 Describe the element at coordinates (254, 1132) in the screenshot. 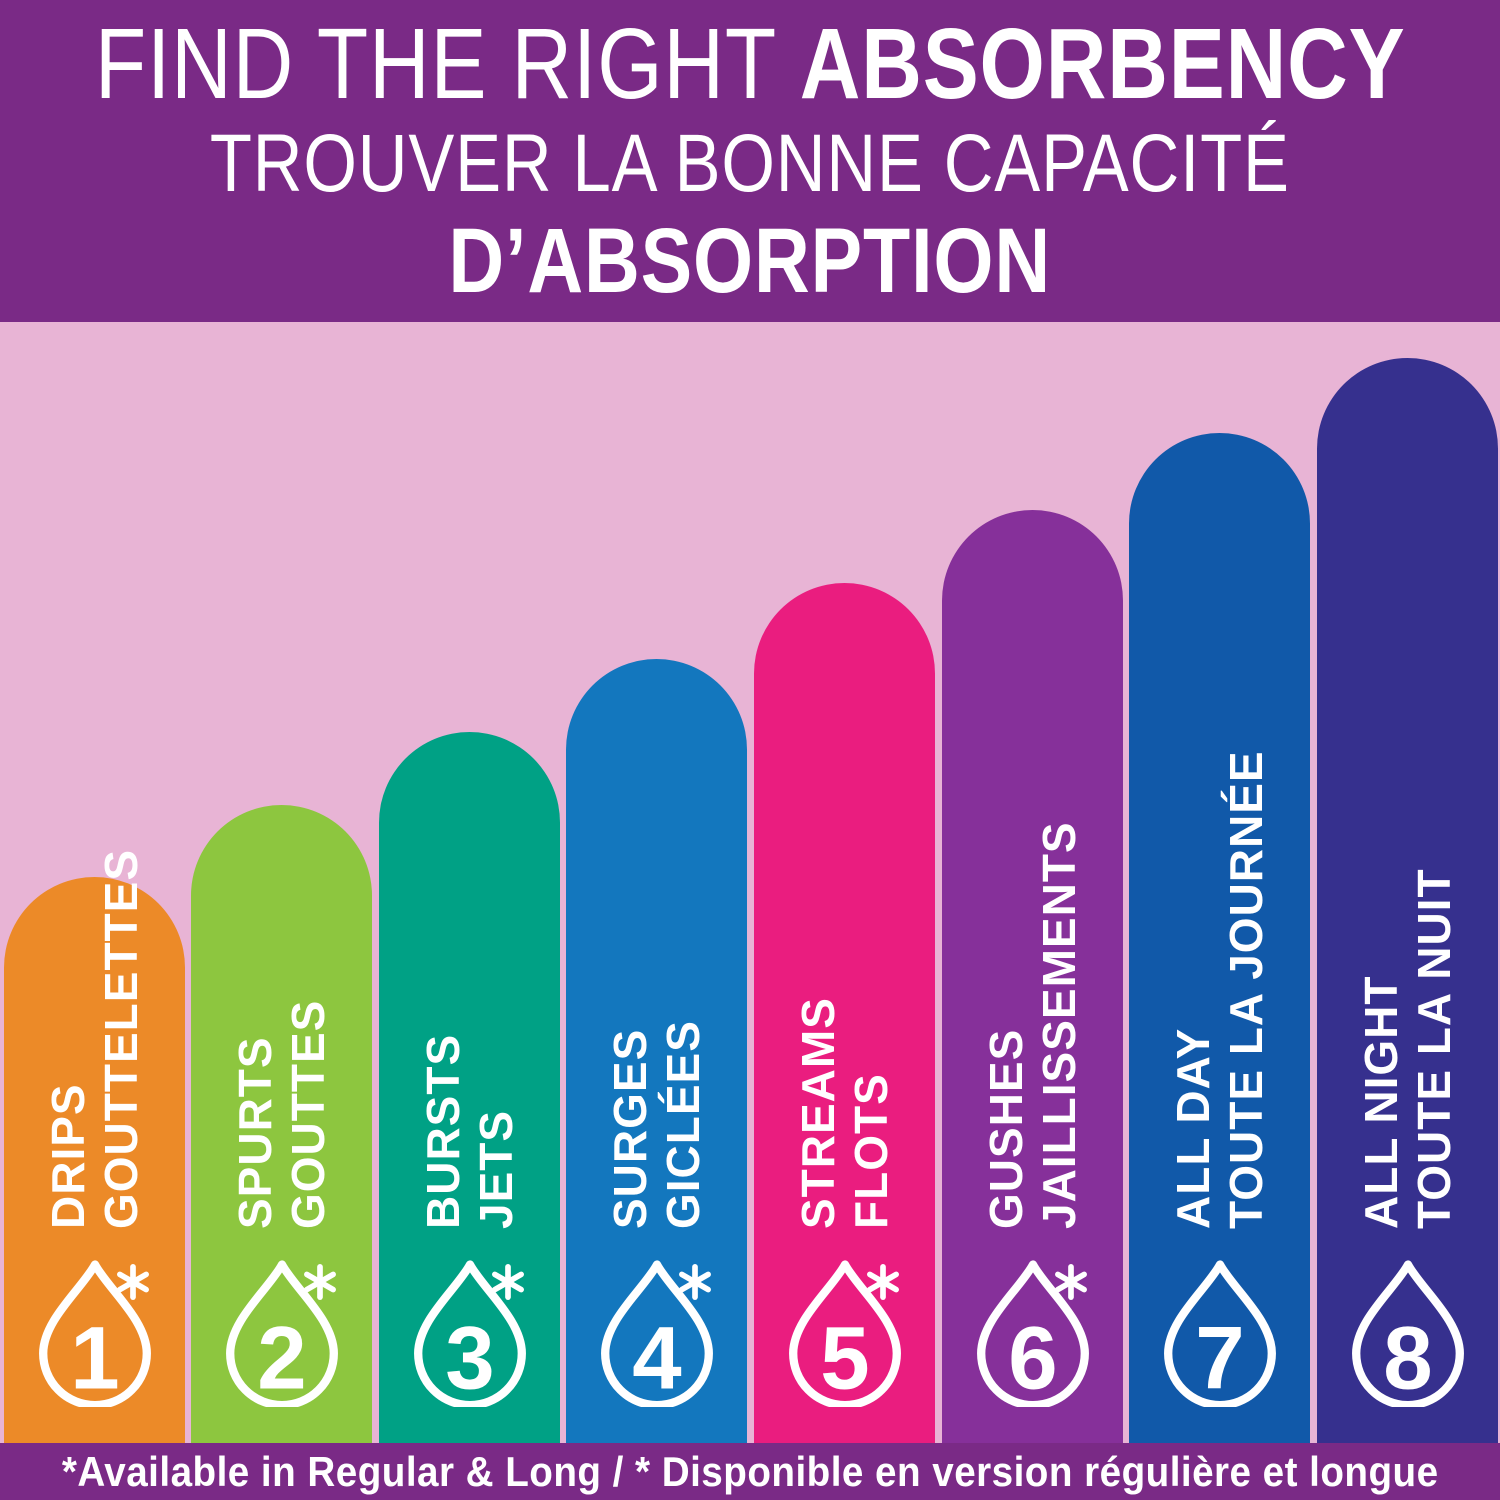

I see `bar-label-en: SPURTS` at that location.